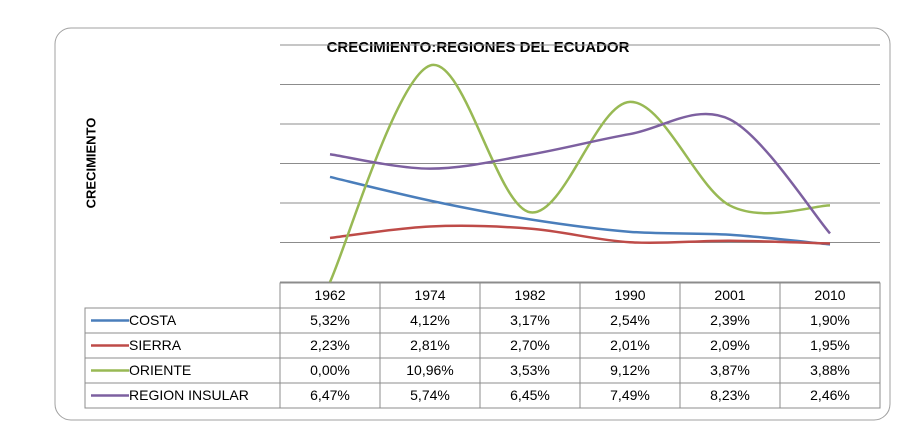  I want to click on legend-label: COSTA, so click(153, 320).